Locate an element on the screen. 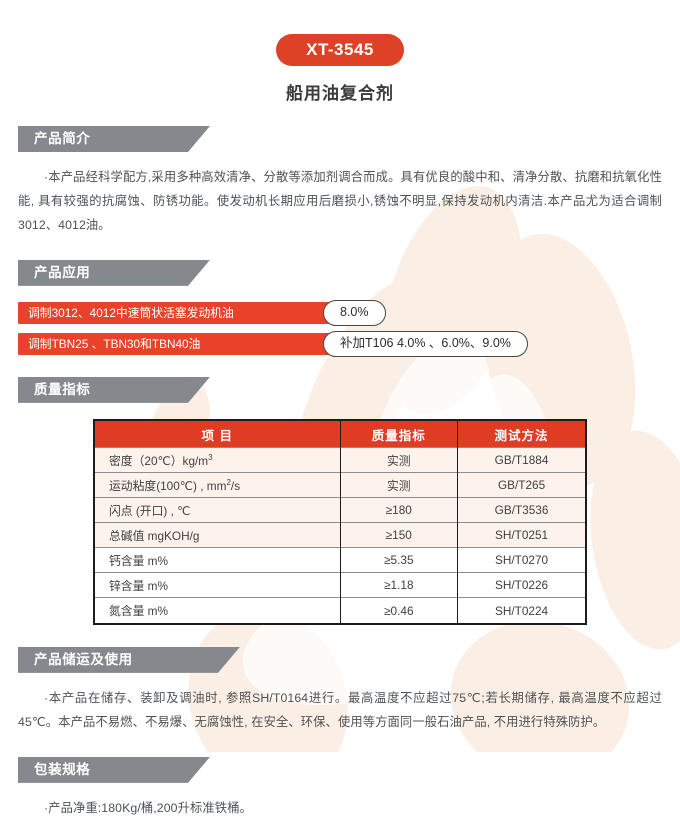  section-header-application: 产品应用 is located at coordinates (114, 273).